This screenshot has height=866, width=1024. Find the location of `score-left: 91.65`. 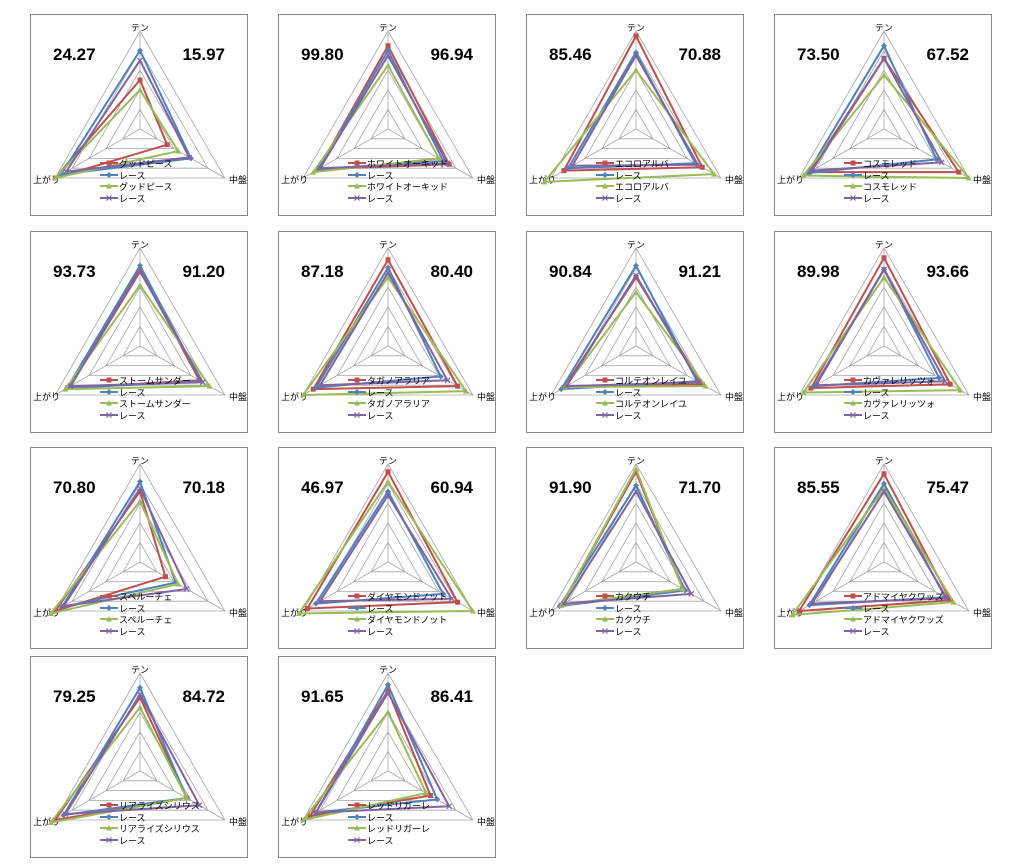

score-left: 91.65 is located at coordinates (322, 697).